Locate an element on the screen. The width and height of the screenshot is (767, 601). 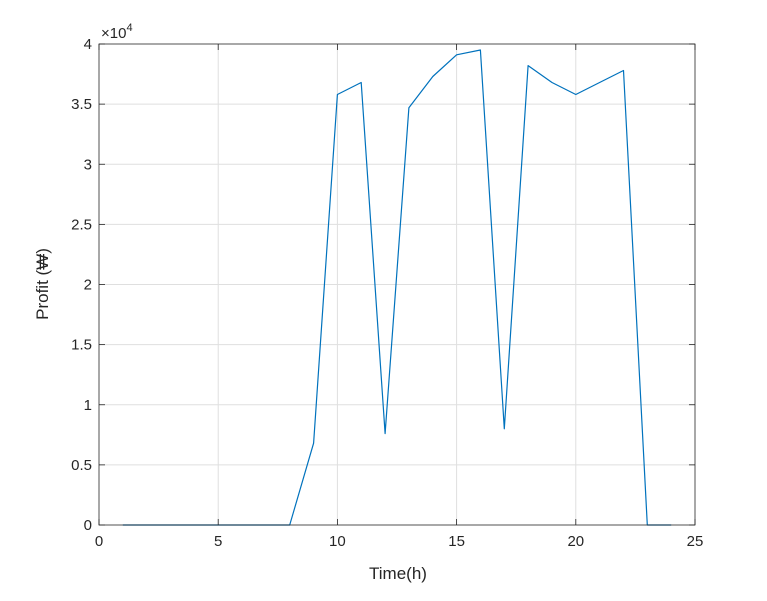
y-tick-label: 3.5 is located at coordinates (81, 104).